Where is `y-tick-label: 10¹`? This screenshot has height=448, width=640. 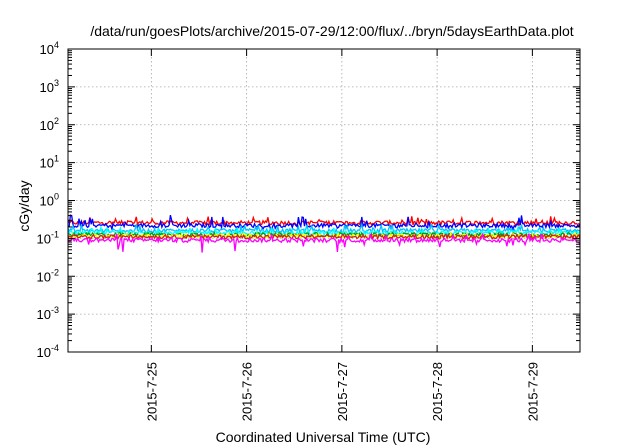 y-tick-label: 10¹ is located at coordinates (49, 162).